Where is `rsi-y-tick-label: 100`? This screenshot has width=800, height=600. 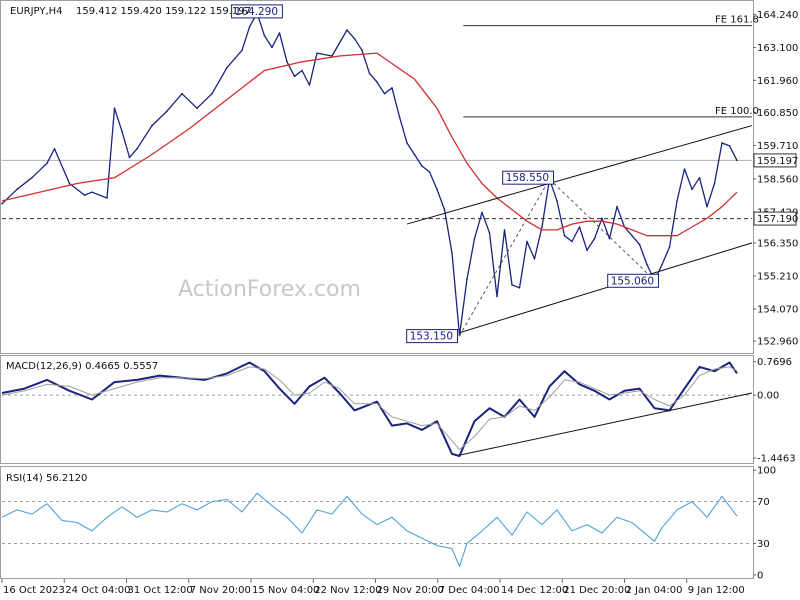
rsi-y-tick-label: 100 is located at coordinates (766, 471).